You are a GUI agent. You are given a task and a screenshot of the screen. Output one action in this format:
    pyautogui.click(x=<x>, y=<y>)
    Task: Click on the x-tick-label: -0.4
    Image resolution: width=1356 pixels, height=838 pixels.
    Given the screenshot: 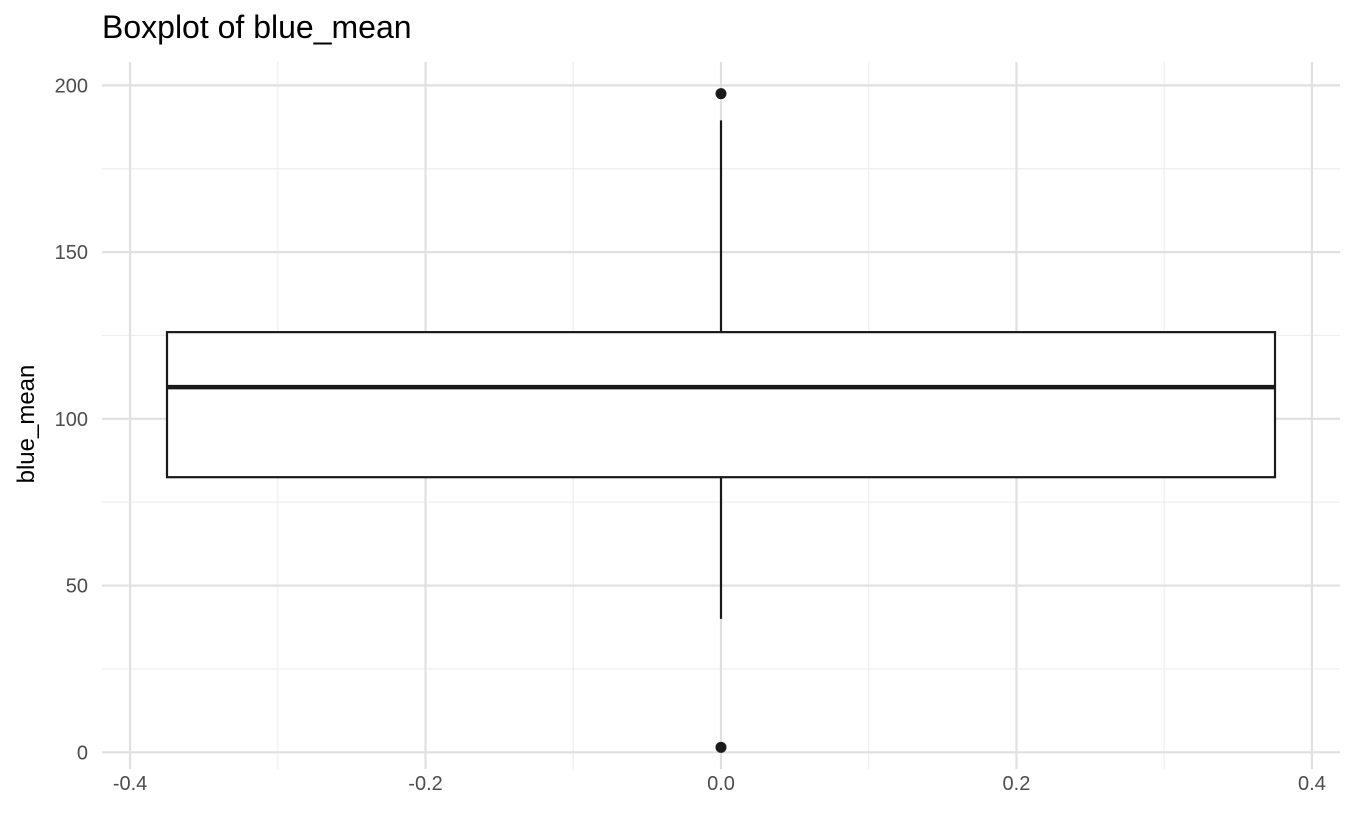 What is the action you would take?
    pyautogui.click(x=130, y=784)
    